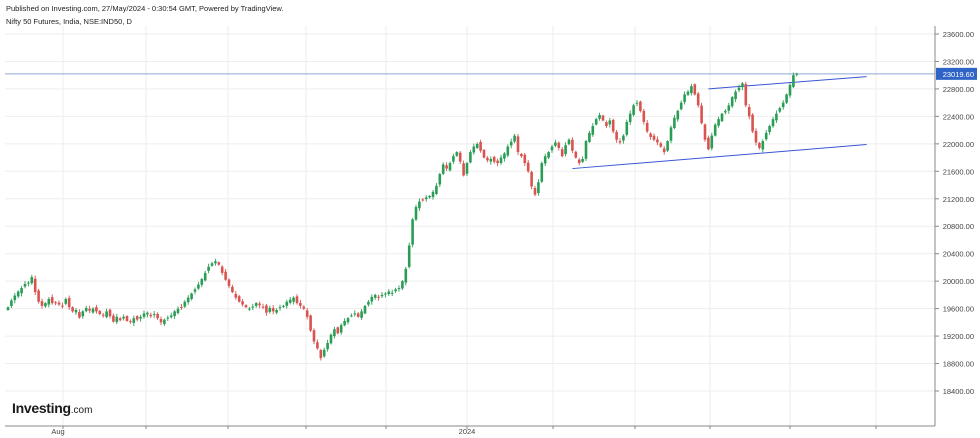  What do you see at coordinates (81, 410) in the screenshot?
I see `logo-suffix: .com` at bounding box center [81, 410].